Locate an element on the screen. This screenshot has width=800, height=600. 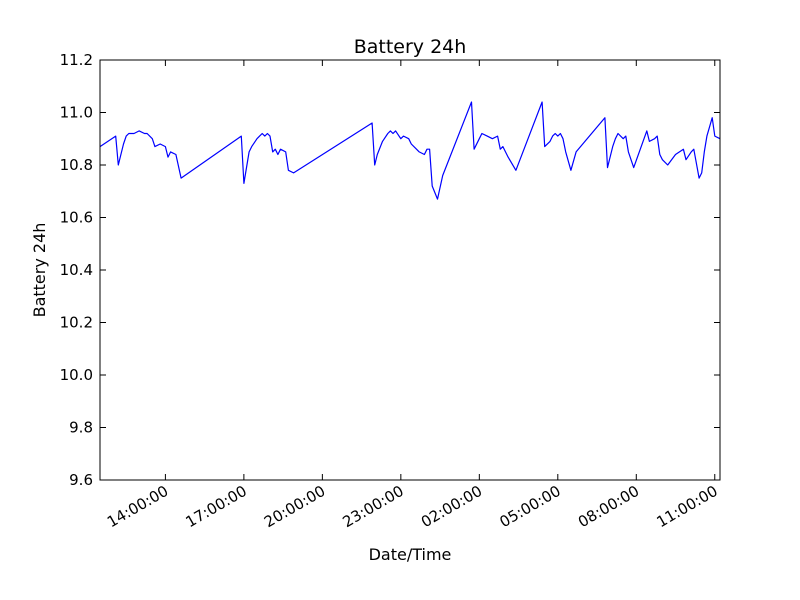
y-tick-label: 11.2 is located at coordinates (76, 60).